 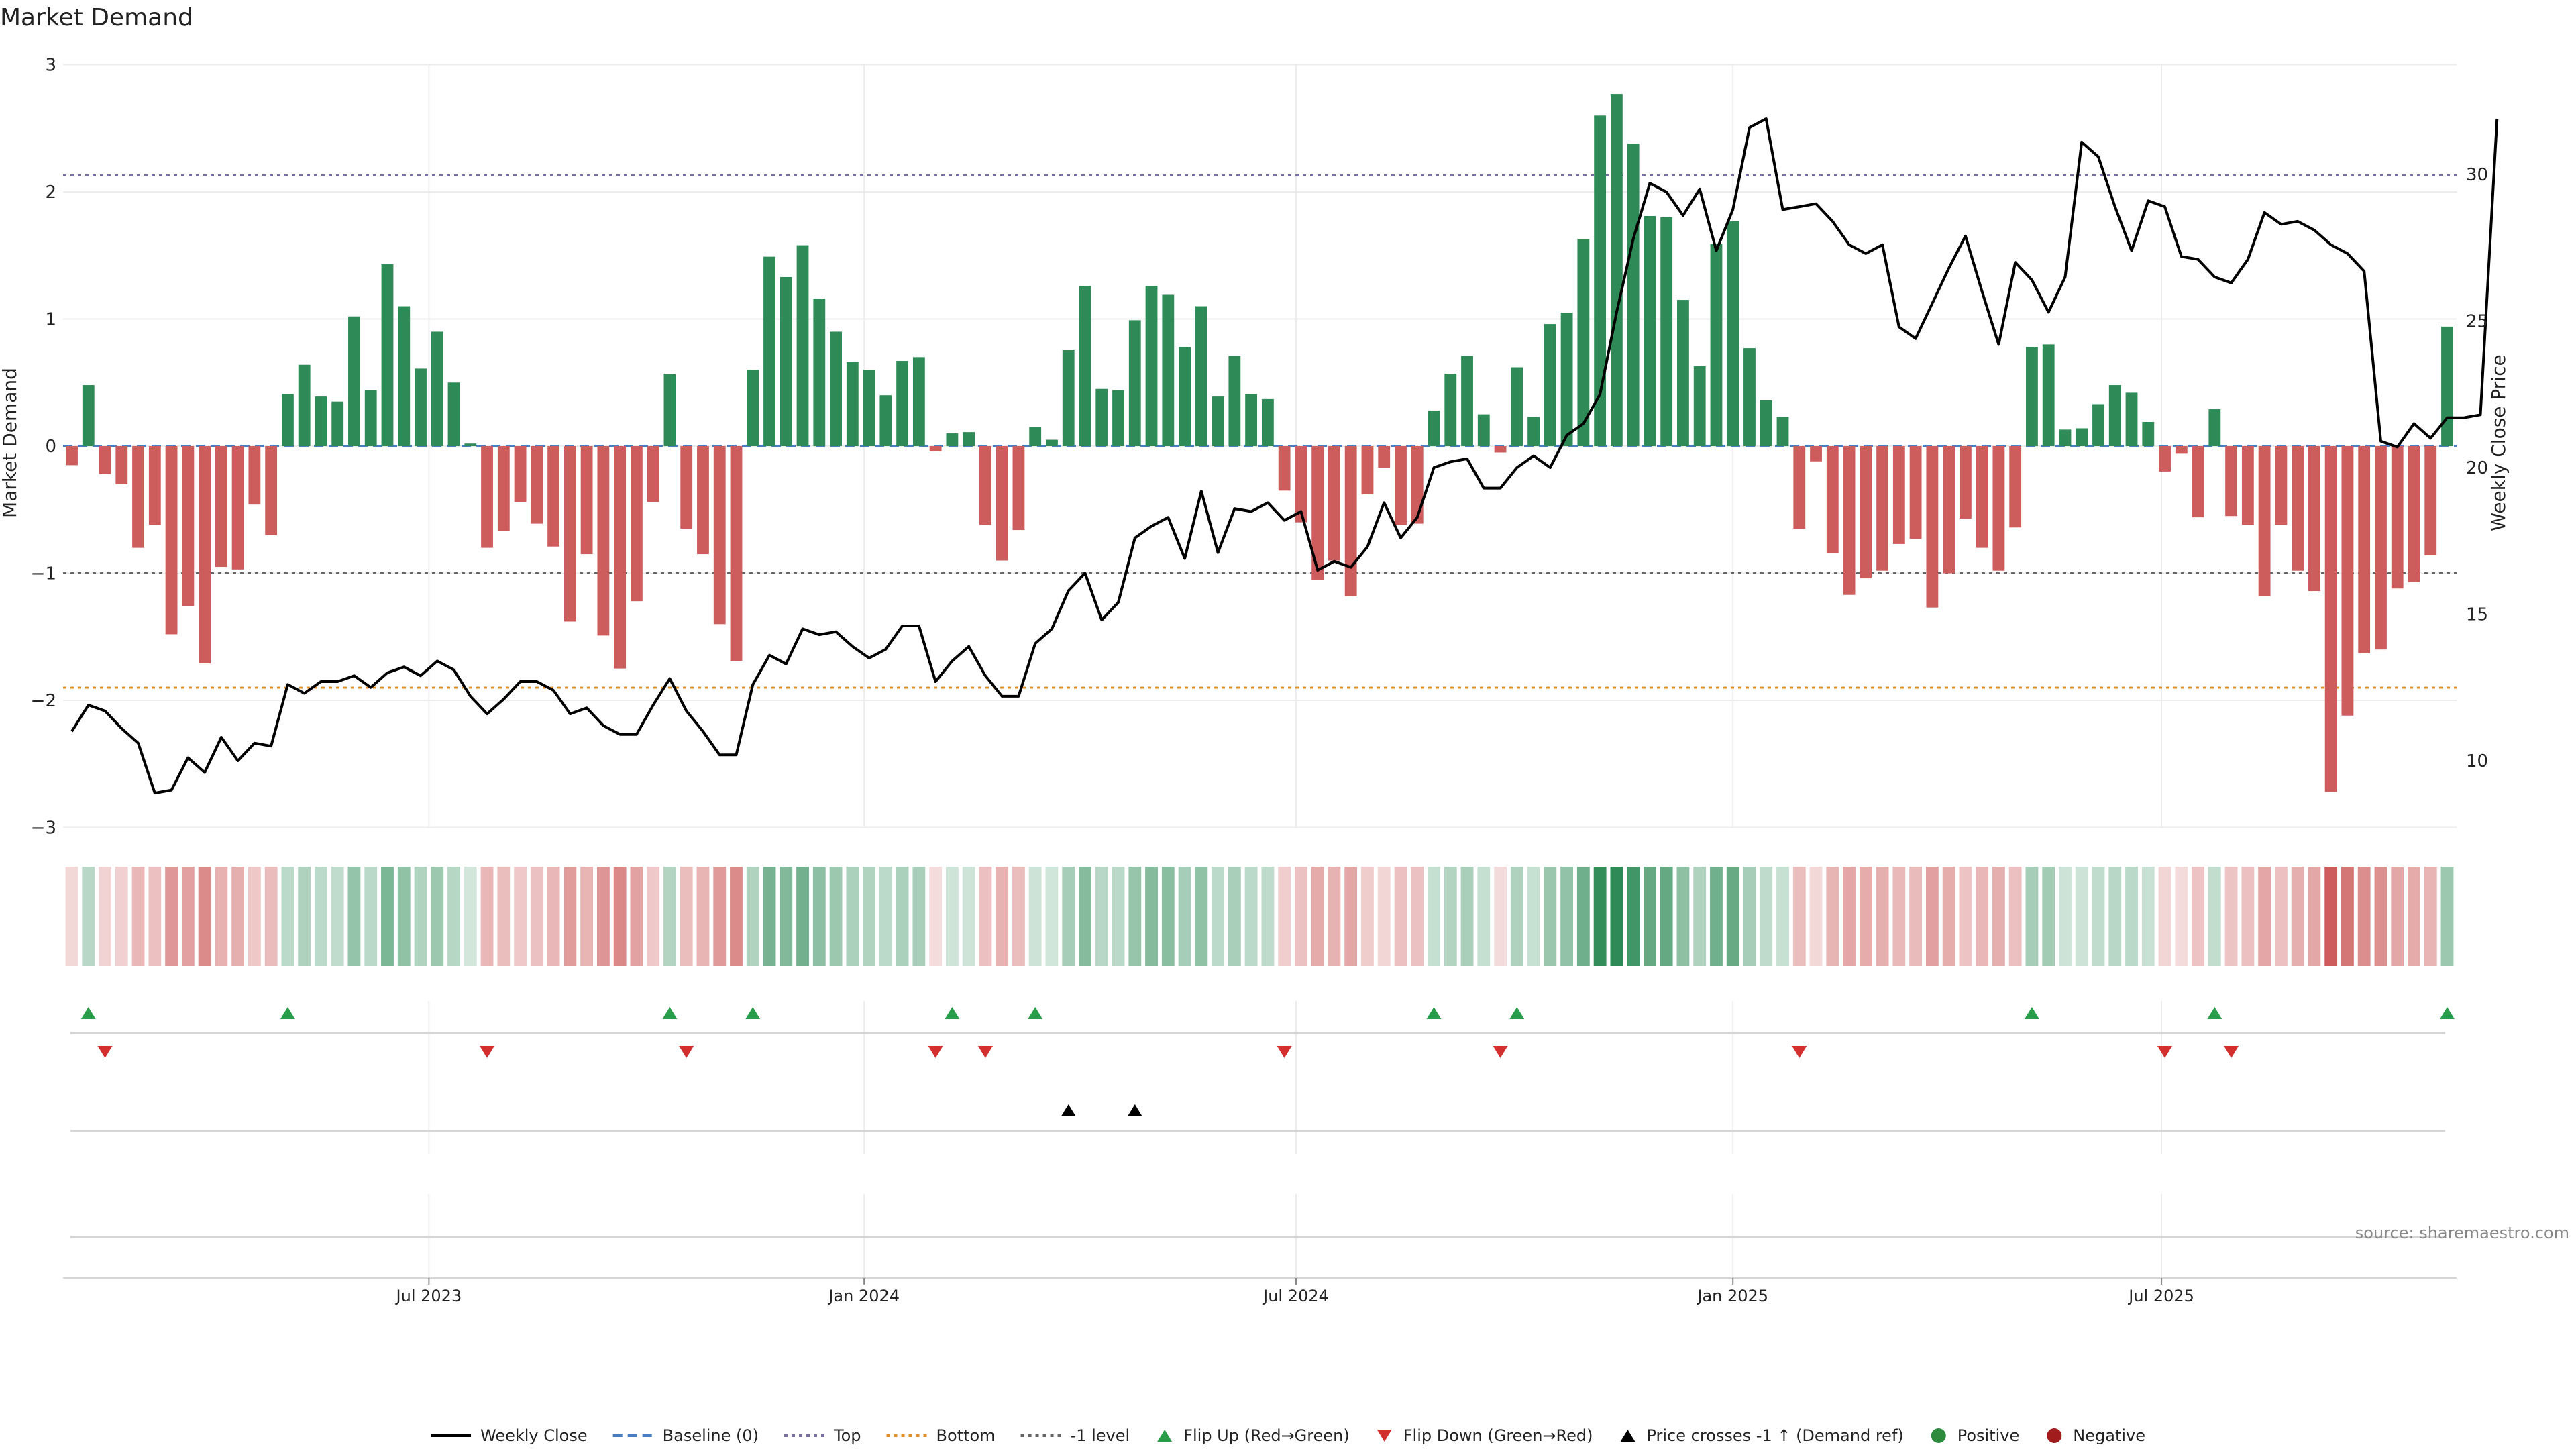 I want to click on legend-label: Negative, so click(x=2109, y=1435).